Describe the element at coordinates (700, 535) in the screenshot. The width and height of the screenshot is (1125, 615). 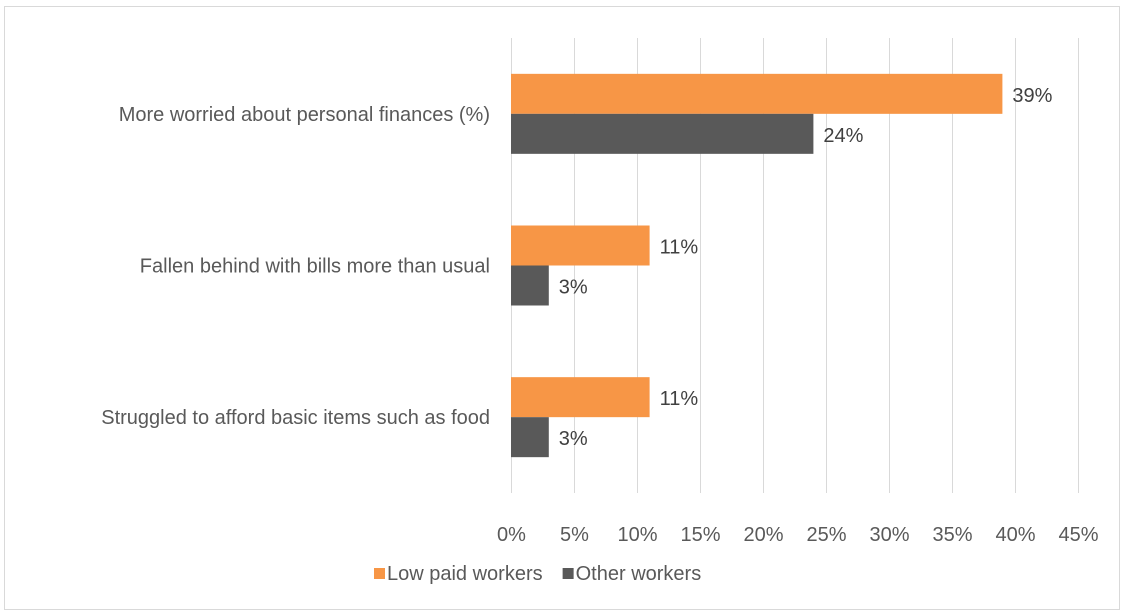
I see `x-tick-label: 15%` at that location.